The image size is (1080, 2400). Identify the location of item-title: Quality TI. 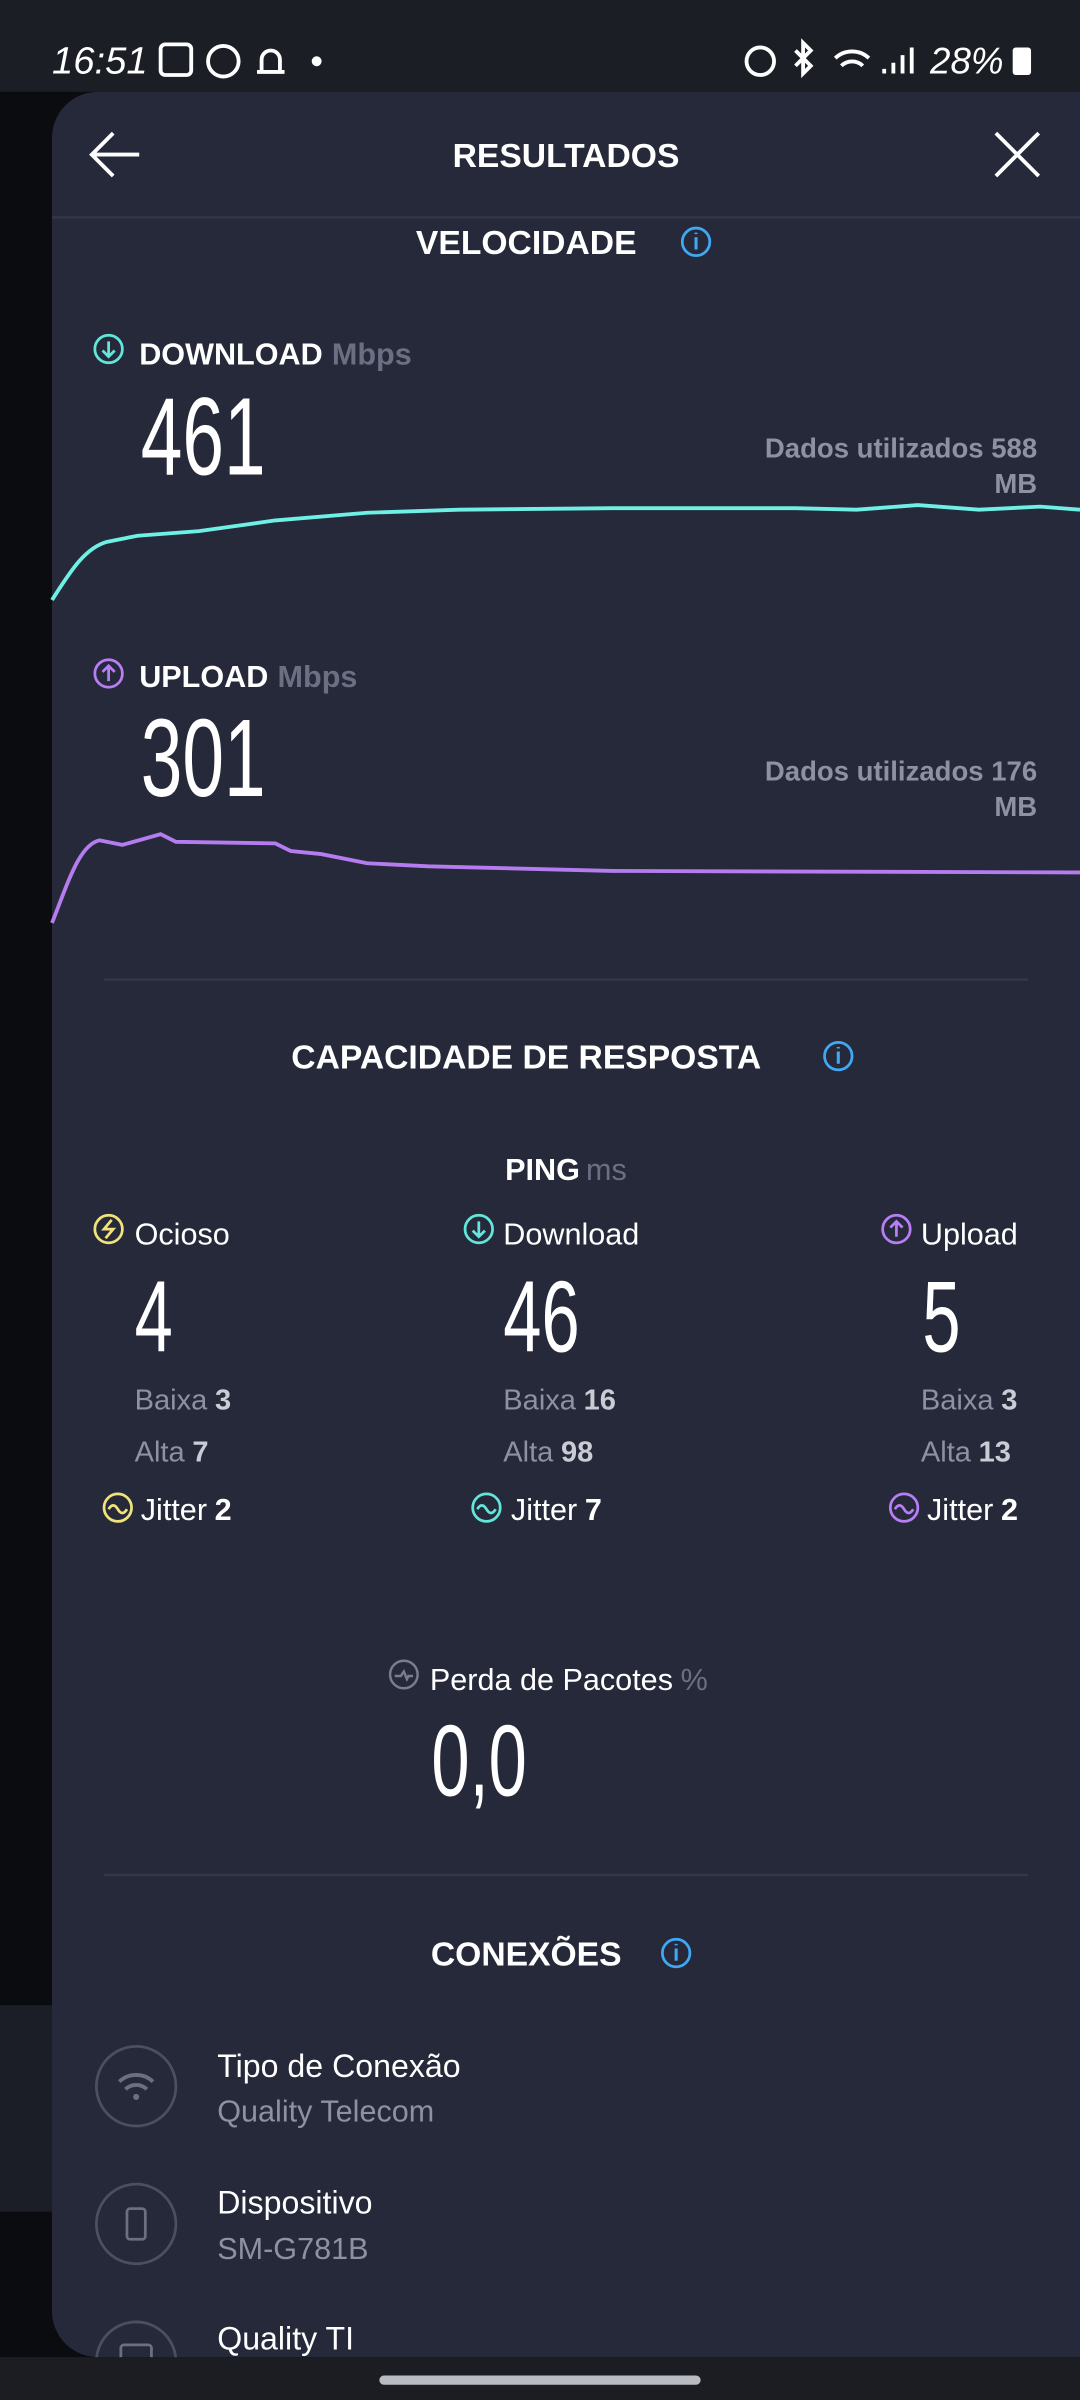
(285, 2338).